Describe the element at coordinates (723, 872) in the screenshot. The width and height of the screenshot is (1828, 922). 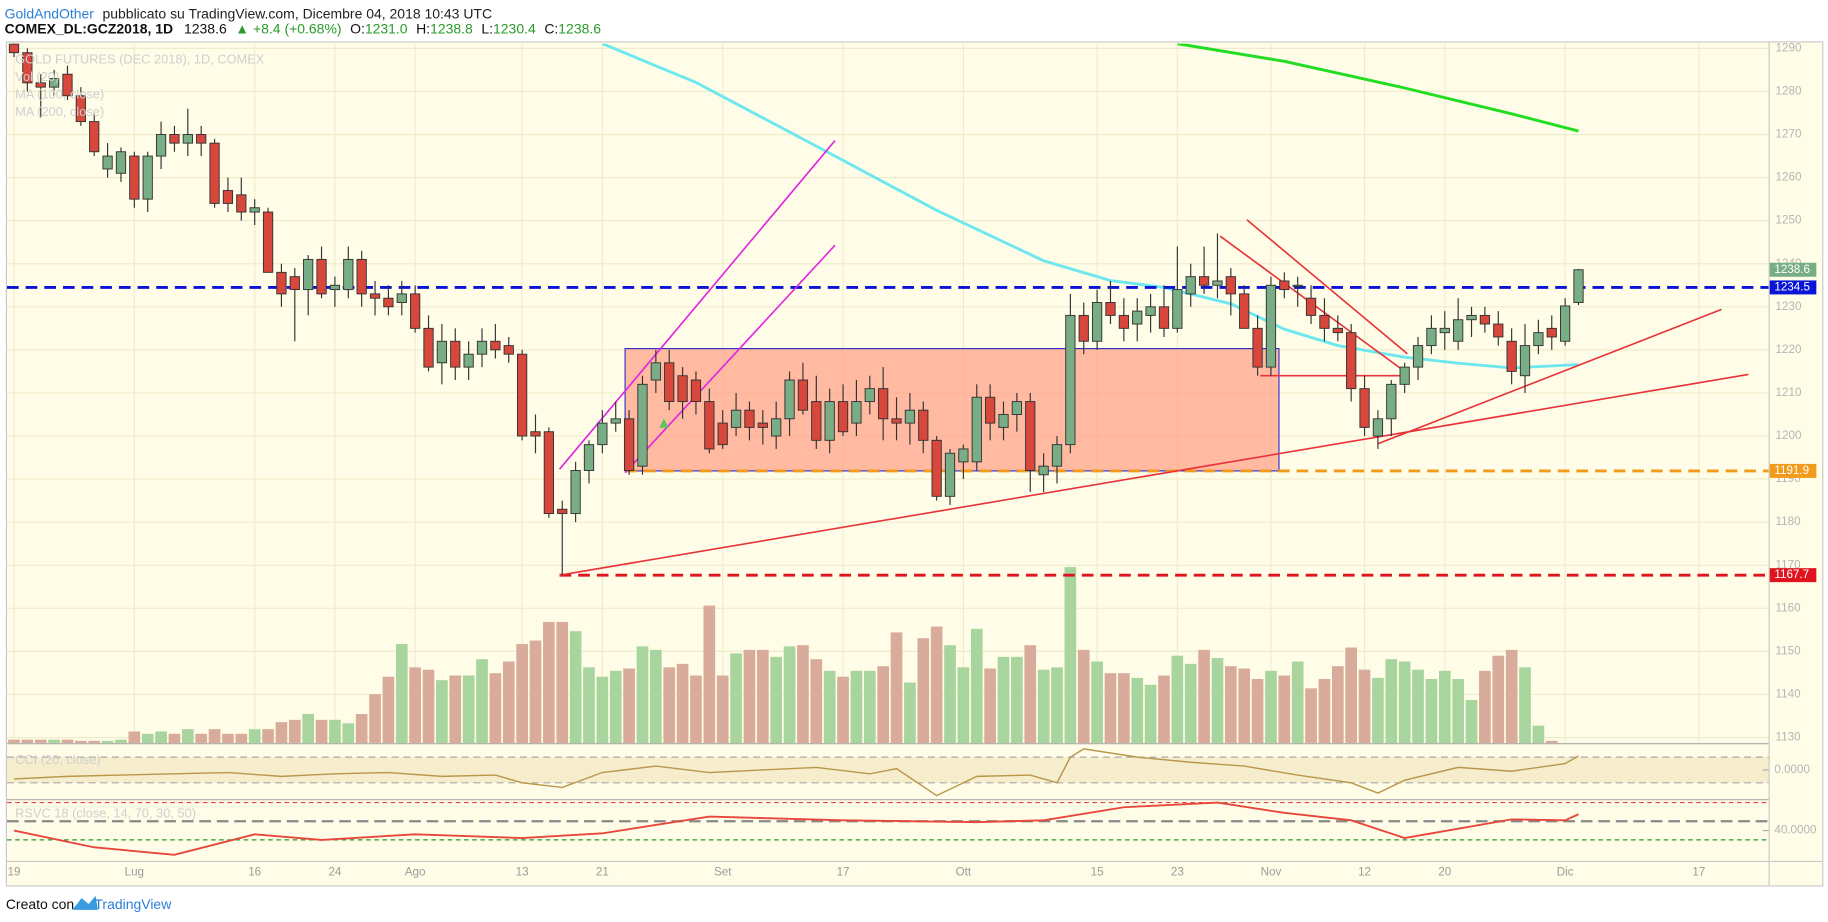
I see `x-tick-label: Set` at that location.